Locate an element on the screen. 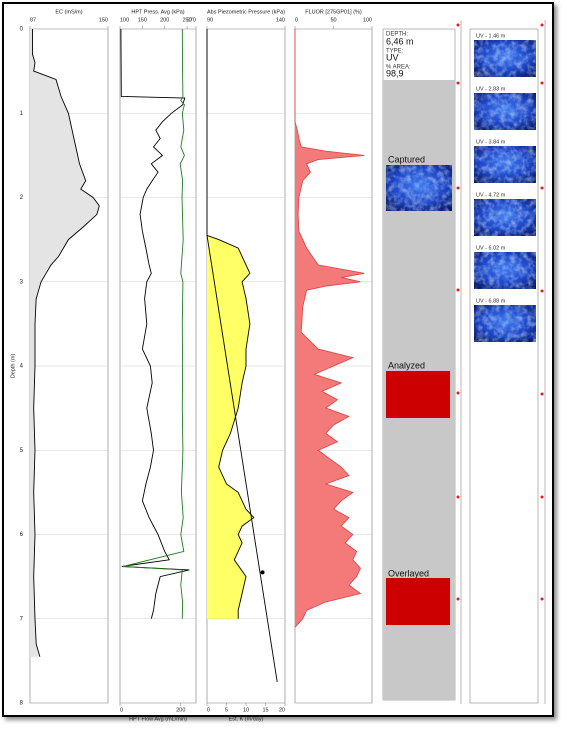 This screenshot has width=567, height=730. area-label: % AREA: is located at coordinates (398, 68).